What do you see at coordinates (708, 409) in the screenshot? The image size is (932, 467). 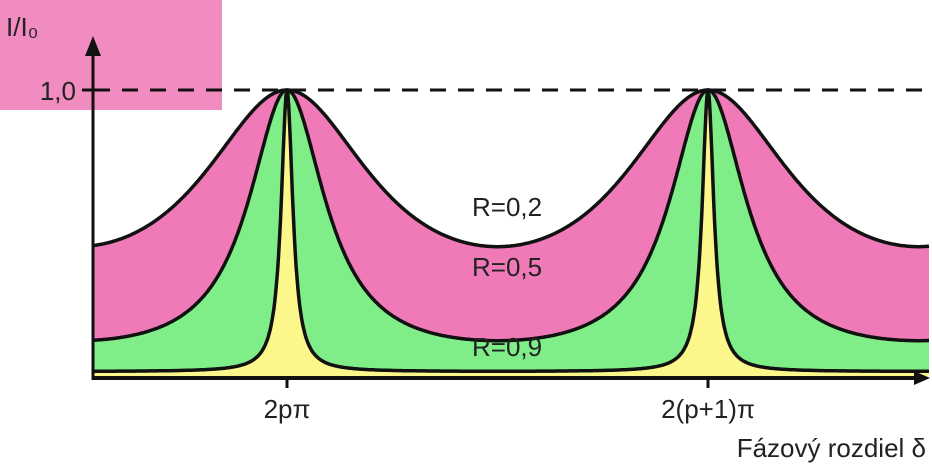 I see `x-tick-label-2: 2(p+1)π` at bounding box center [708, 409].